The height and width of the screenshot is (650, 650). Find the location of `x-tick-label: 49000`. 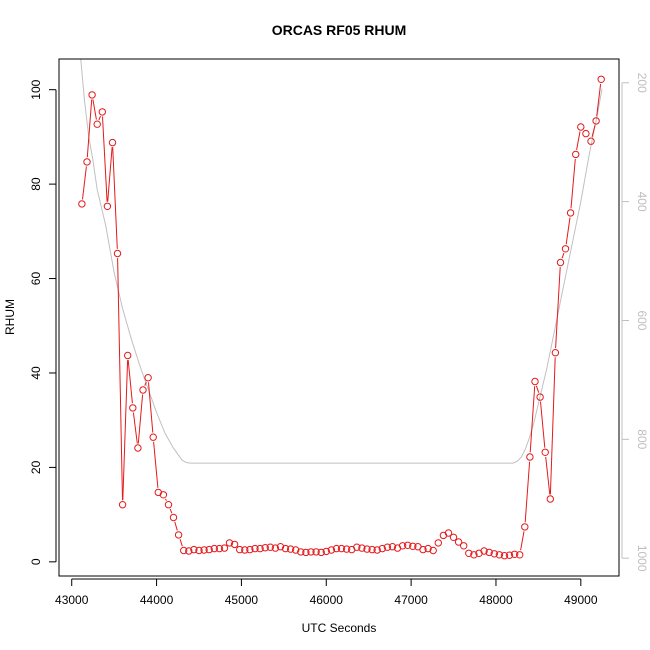

x-tick-label: 49000 is located at coordinates (581, 600).